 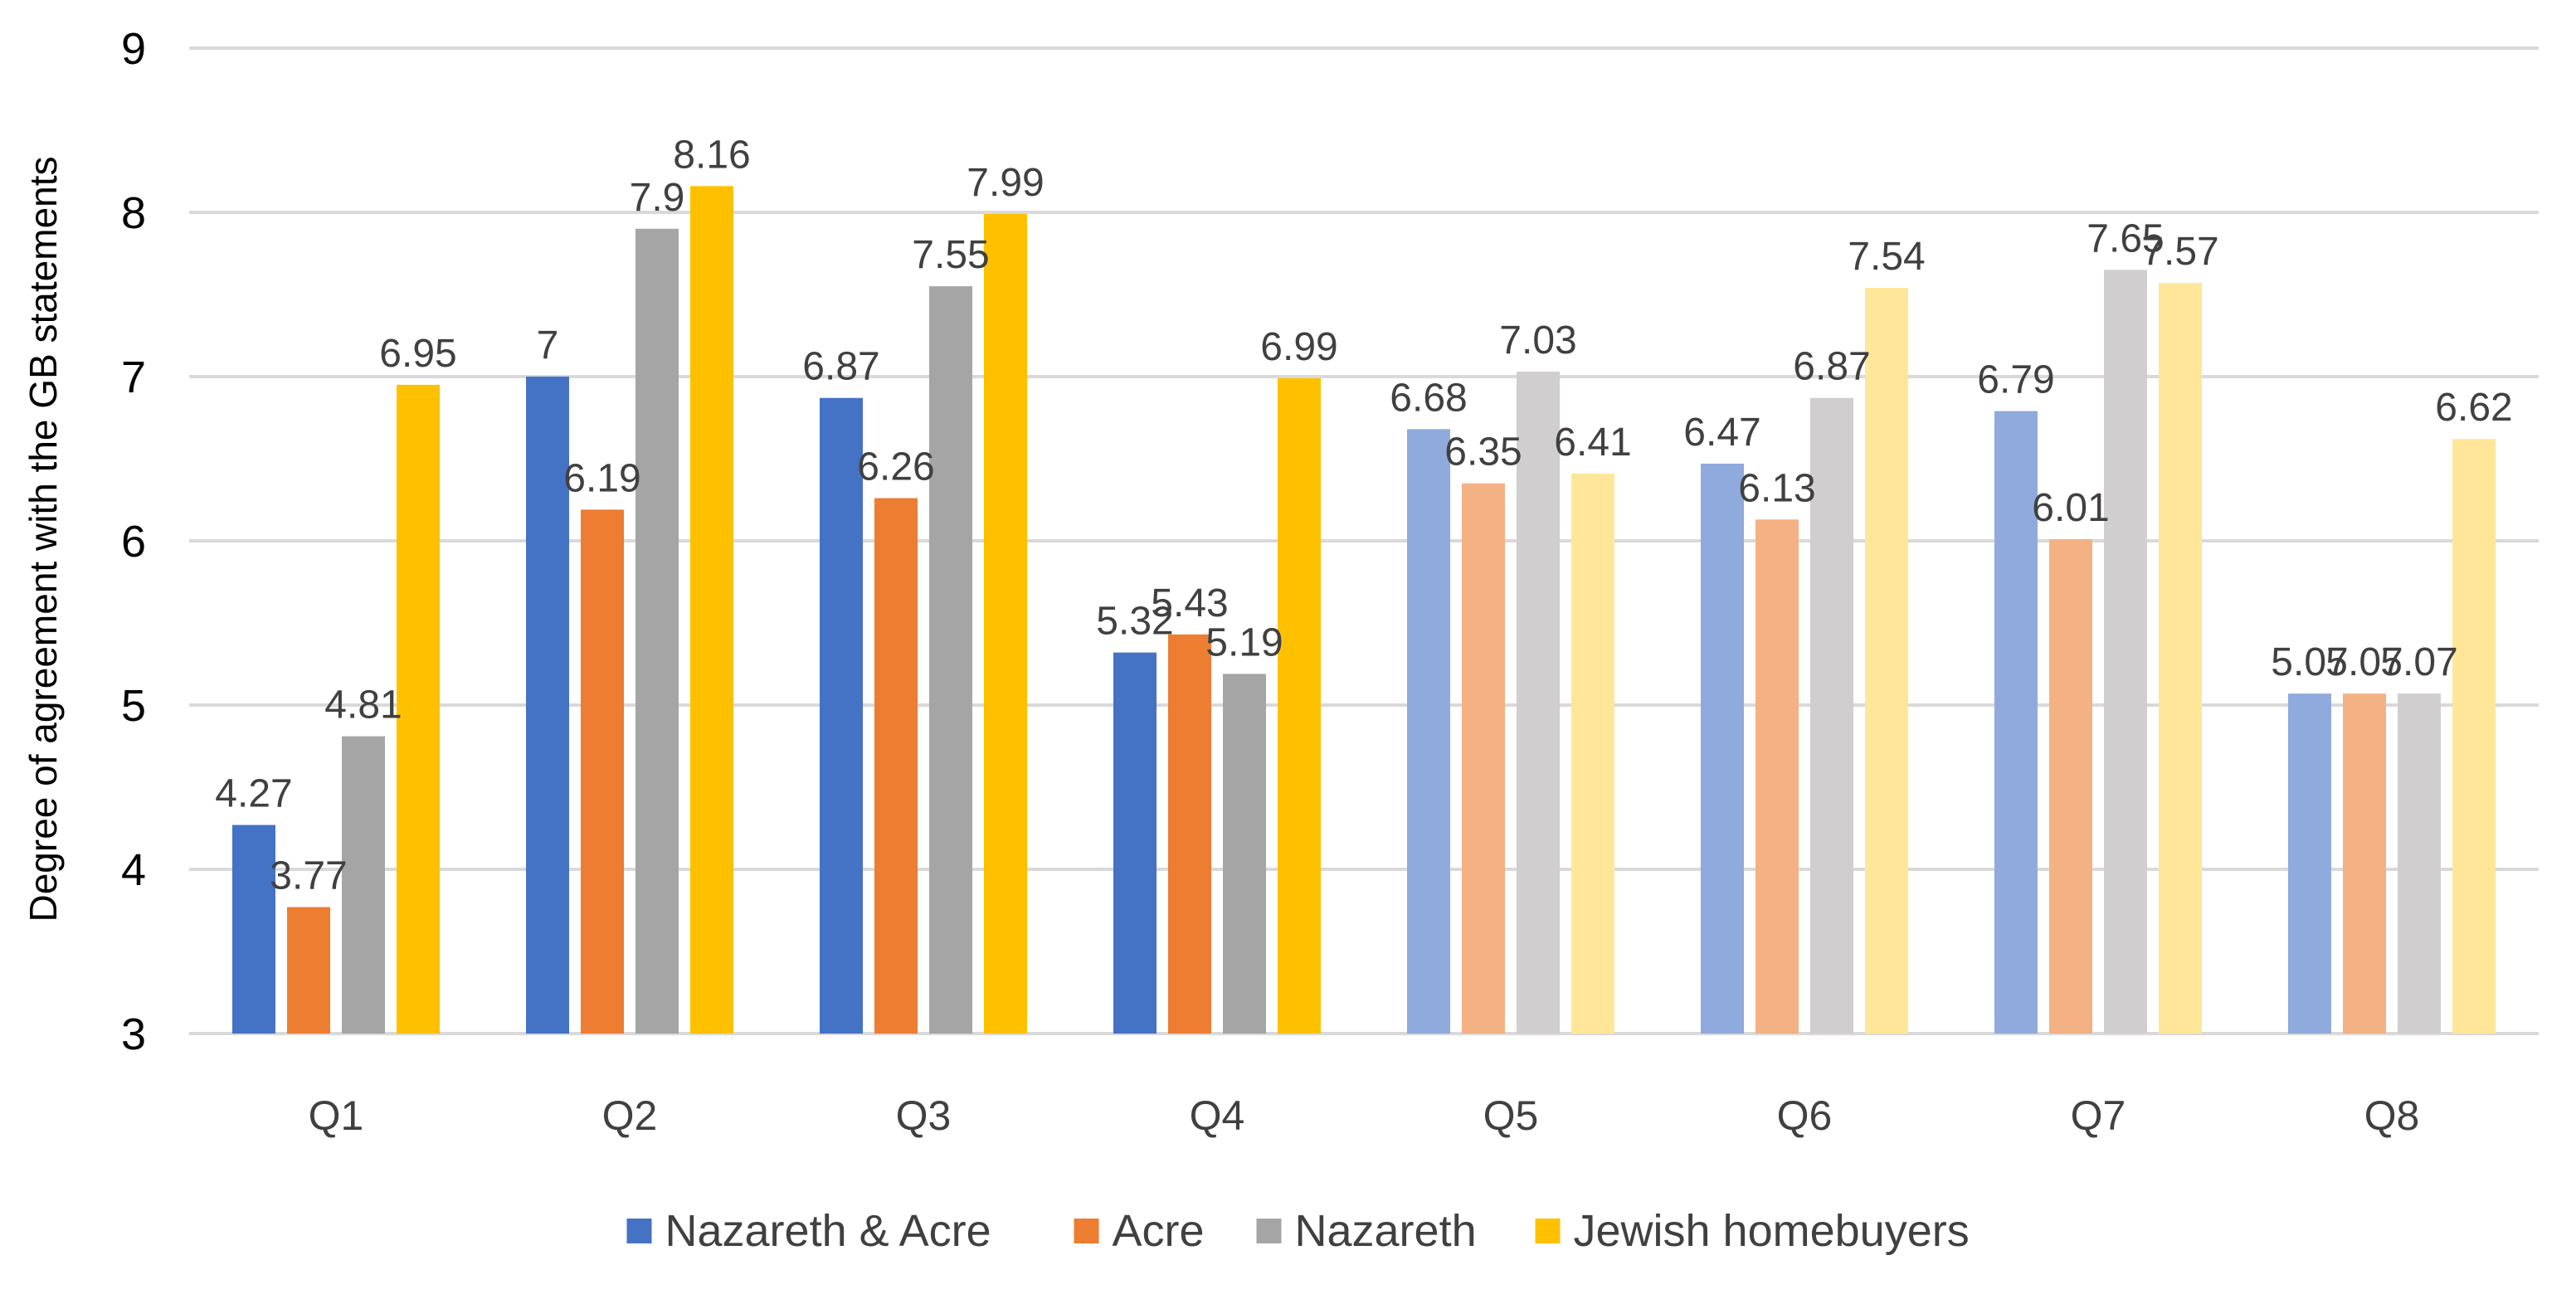 I want to click on y-tick-label: 6, so click(x=133, y=542).